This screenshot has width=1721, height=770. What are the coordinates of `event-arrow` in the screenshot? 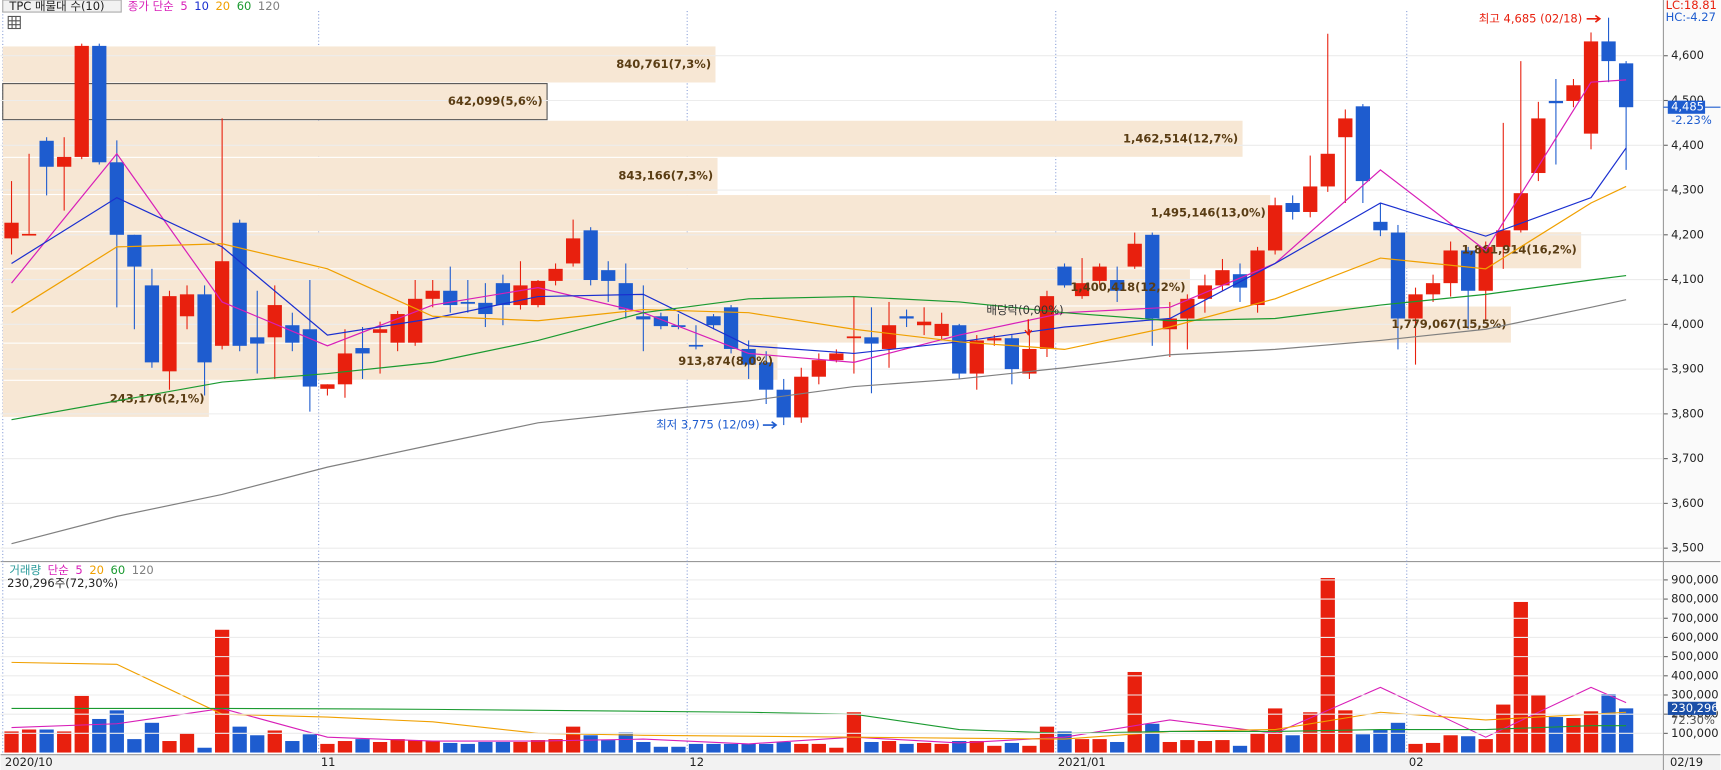 It's located at (1028, 327).